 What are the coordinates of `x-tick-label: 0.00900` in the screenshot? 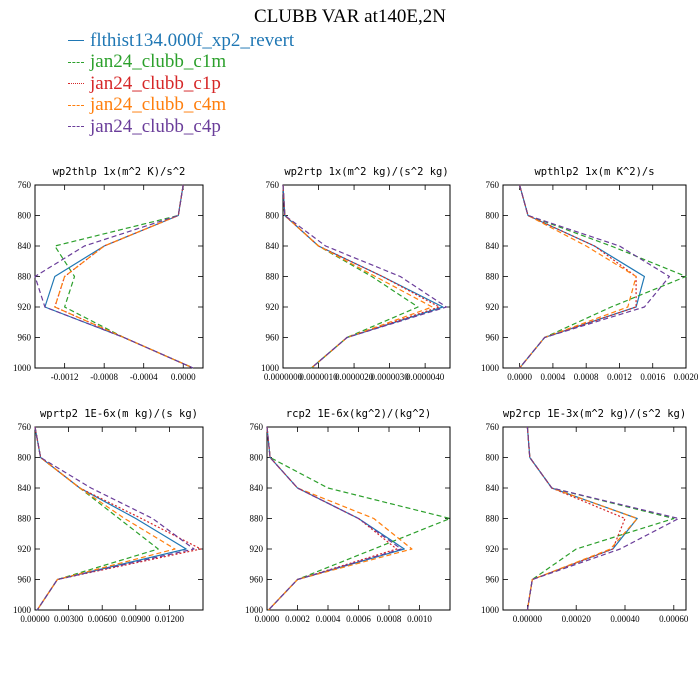 It's located at (136, 619).